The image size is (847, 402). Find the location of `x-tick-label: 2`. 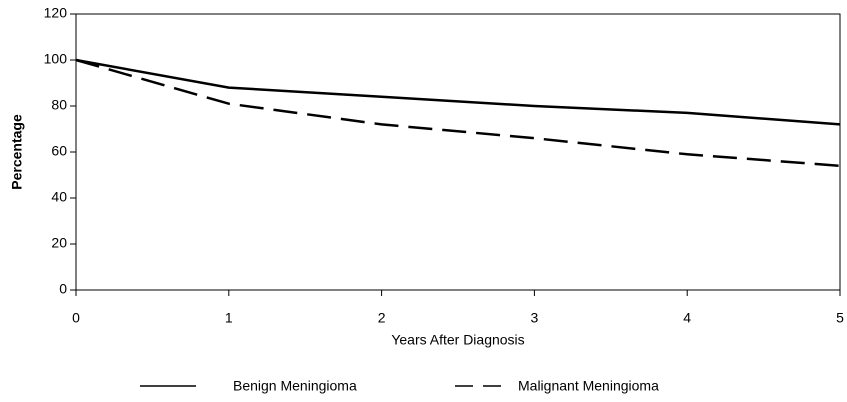

x-tick-label: 2 is located at coordinates (382, 318).